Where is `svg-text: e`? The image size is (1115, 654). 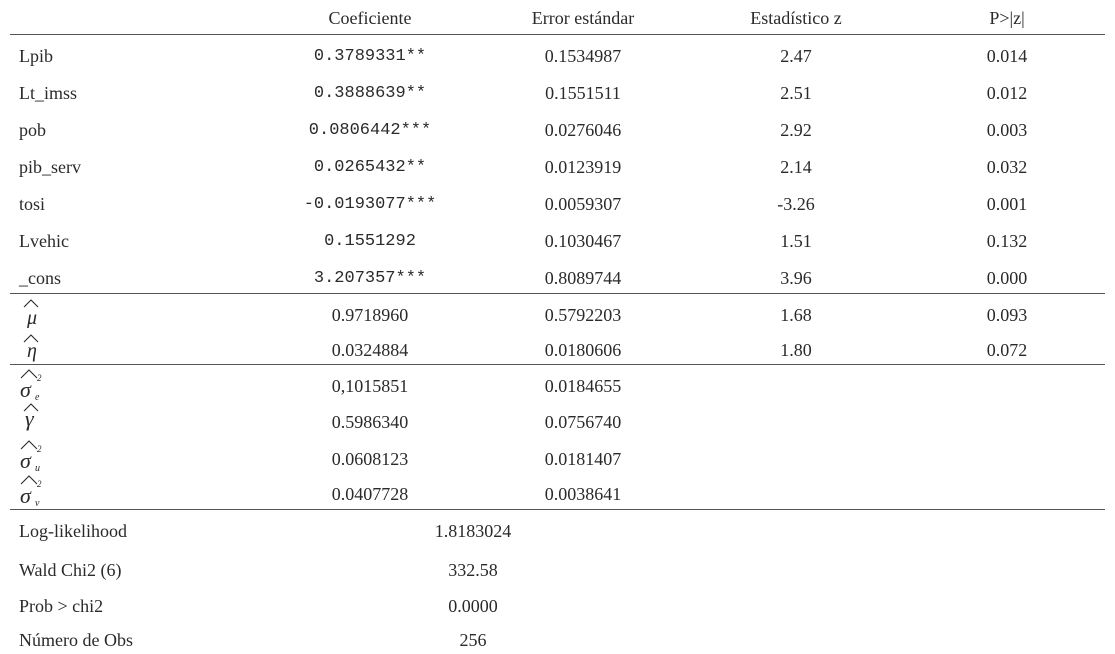 svg-text: e is located at coordinates (37, 396).